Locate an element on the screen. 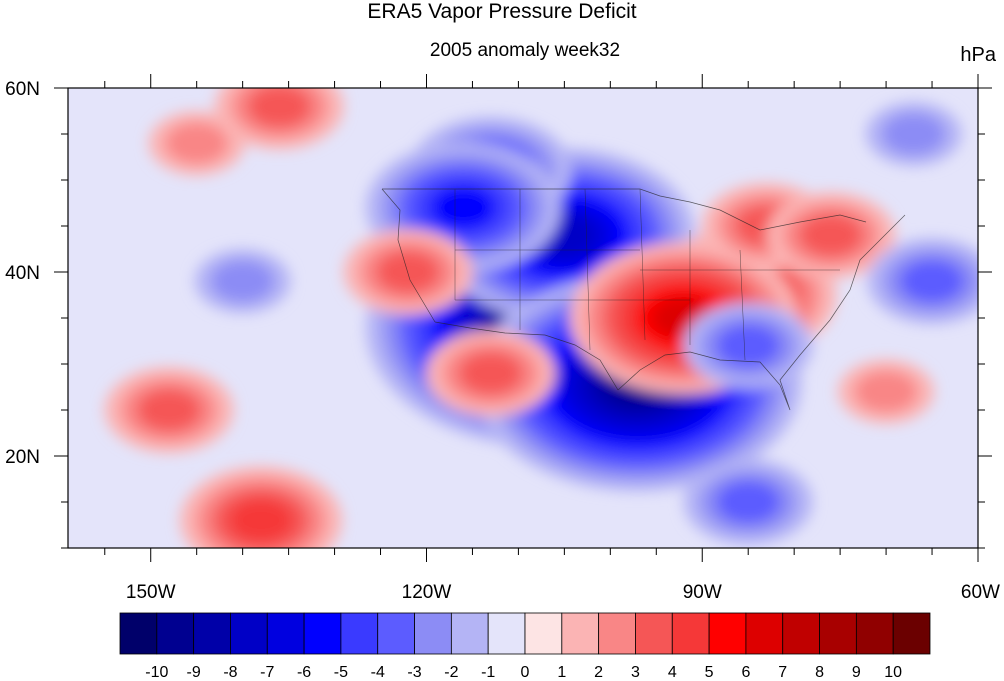 The width and height of the screenshot is (1004, 681). colorbar-label: -9 is located at coordinates (194, 672).